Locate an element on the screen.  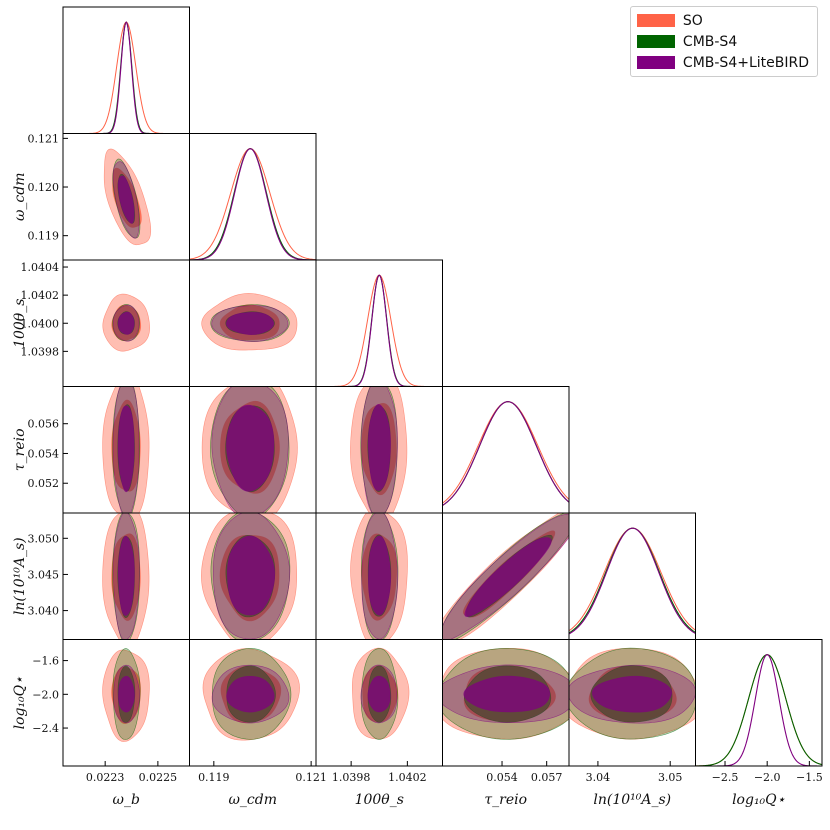
y-tick-label: 3.040 is located at coordinates (44, 611).